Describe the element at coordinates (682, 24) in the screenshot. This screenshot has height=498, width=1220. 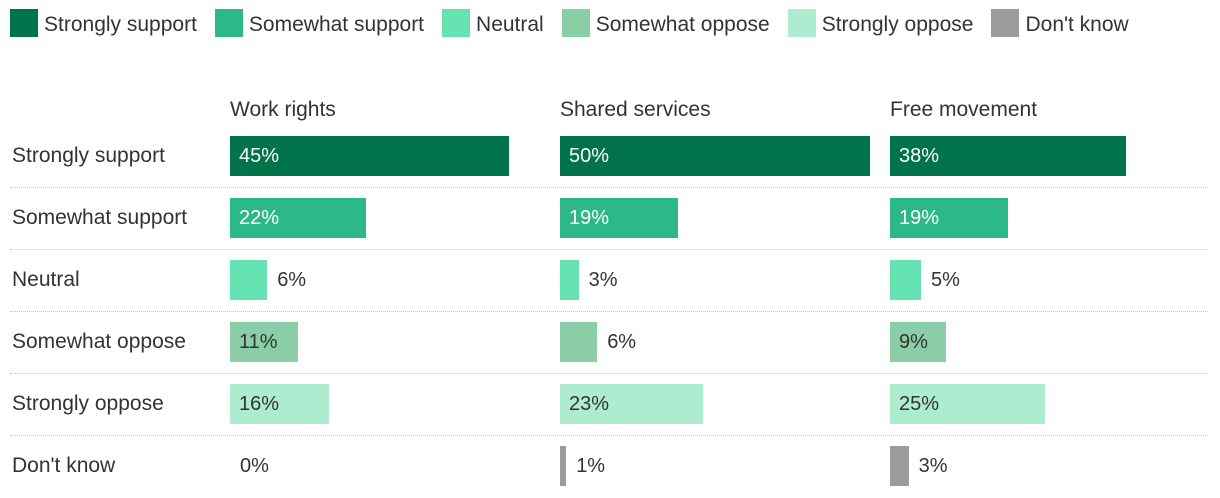
I see `legend-label: Somewhat oppose` at that location.